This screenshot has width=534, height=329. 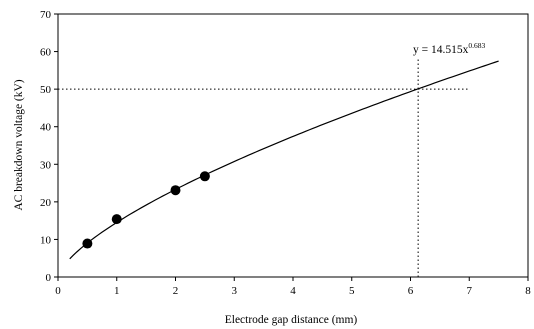 I want to click on y-tick-label: 10, so click(x=46, y=240).